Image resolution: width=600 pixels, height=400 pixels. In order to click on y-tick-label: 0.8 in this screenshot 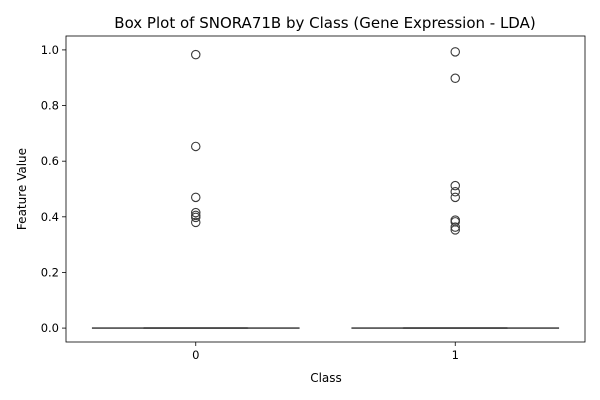, I will do `click(50, 106)`.